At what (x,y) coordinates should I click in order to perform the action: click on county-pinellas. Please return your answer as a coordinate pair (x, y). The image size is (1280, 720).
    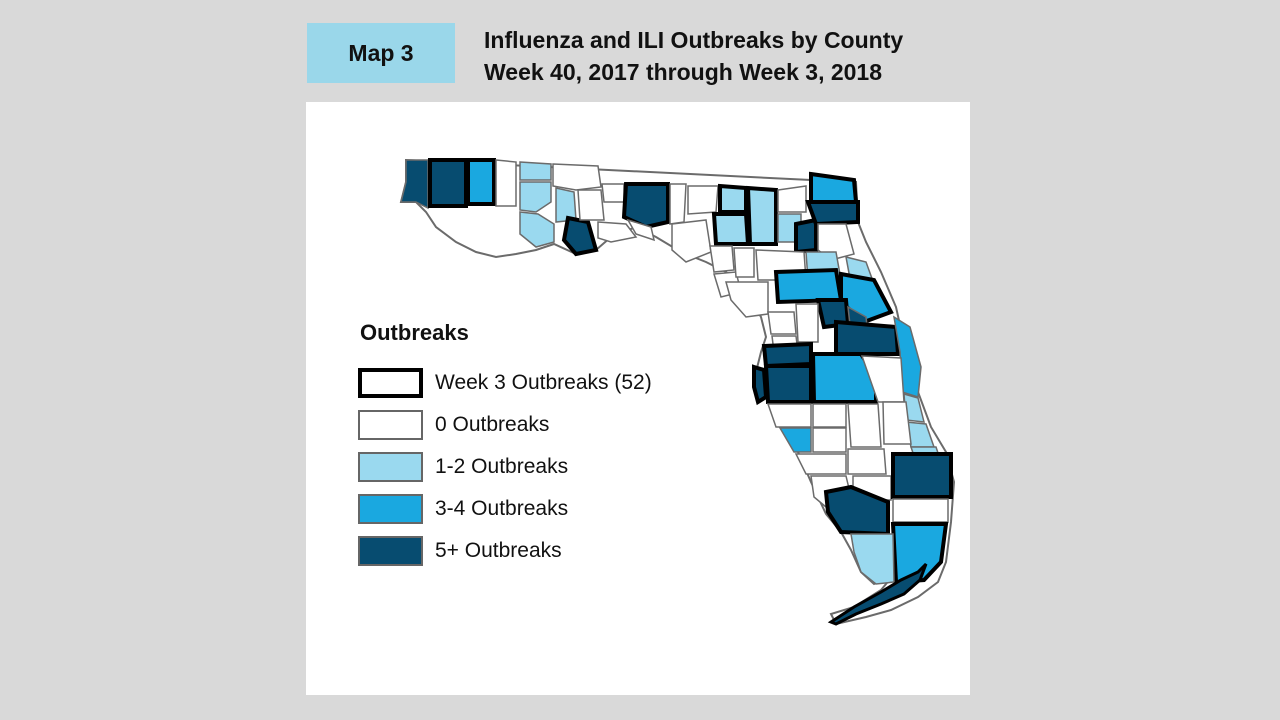
    Looking at the image, I should click on (760, 385).